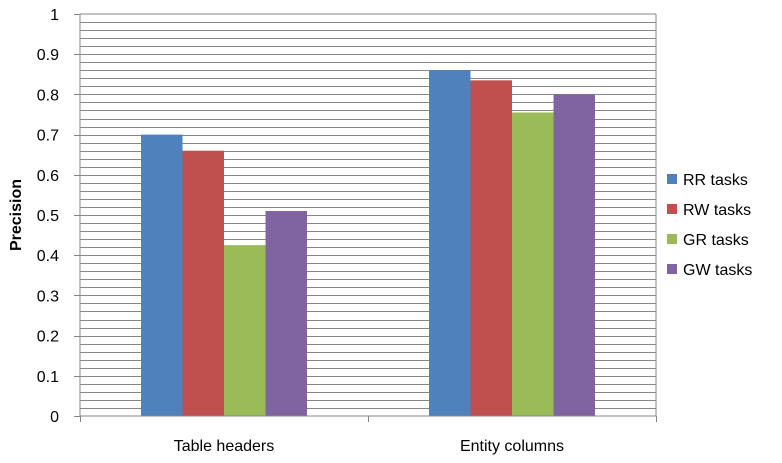 The width and height of the screenshot is (782, 463). Describe the element at coordinates (48, 337) in the screenshot. I see `y-tick-label: 0.2` at that location.